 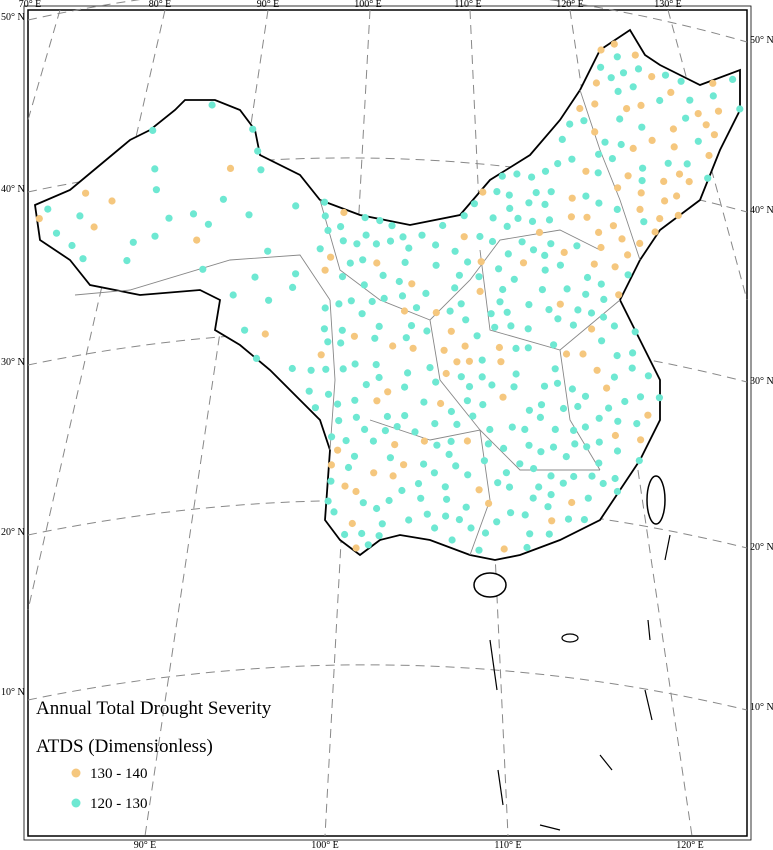 What do you see at coordinates (154, 708) in the screenshot?
I see `legend-title: Annual Total Drought Severity` at bounding box center [154, 708].